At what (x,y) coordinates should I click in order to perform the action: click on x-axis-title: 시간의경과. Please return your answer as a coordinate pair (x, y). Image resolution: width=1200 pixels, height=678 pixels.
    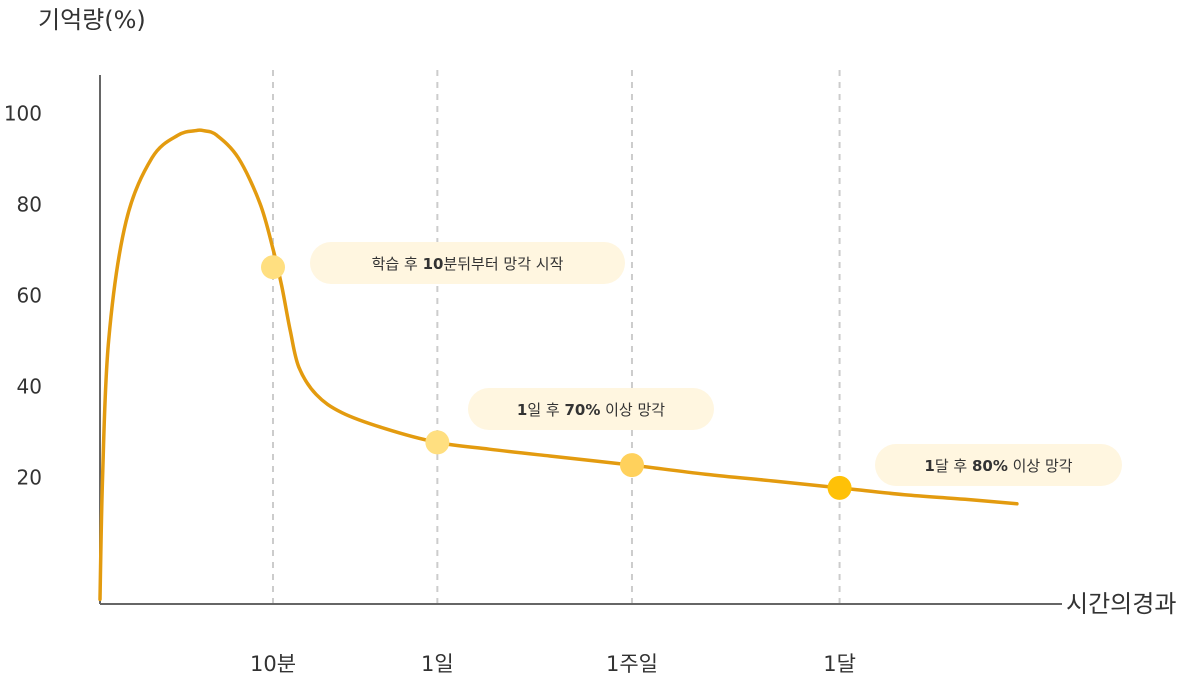
    Looking at the image, I should click on (1121, 604).